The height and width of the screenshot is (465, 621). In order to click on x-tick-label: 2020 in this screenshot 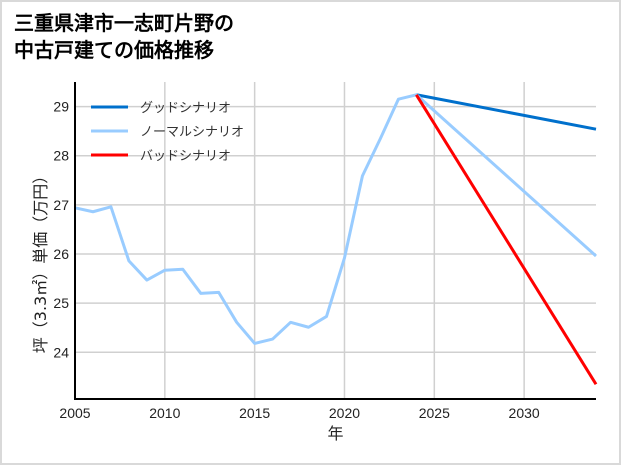, I will do `click(344, 413)`.